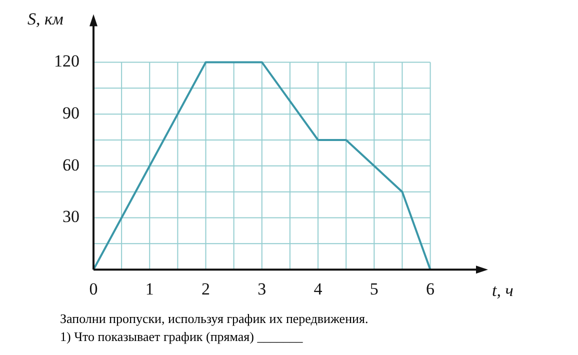 This screenshot has width=578, height=355. I want to click on x-tick-label: 3, so click(262, 288).